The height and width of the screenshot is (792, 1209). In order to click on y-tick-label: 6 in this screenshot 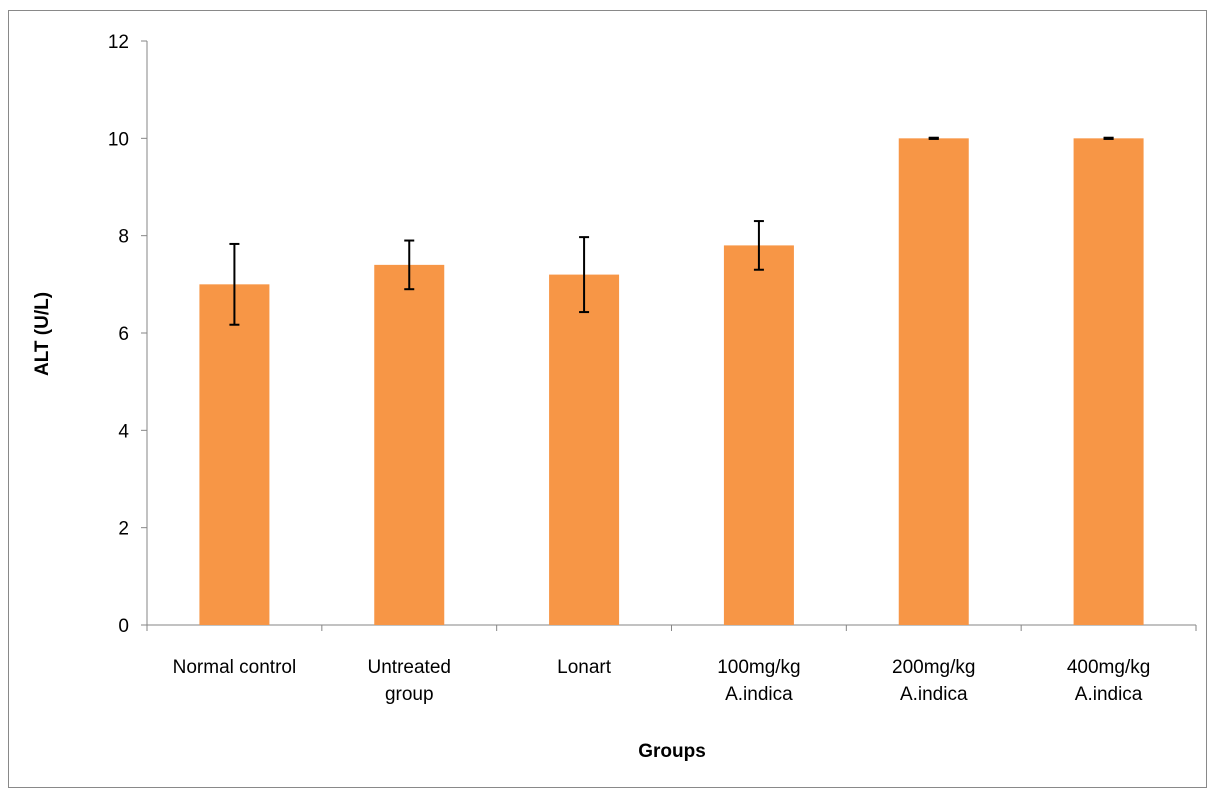, I will do `click(123, 334)`.